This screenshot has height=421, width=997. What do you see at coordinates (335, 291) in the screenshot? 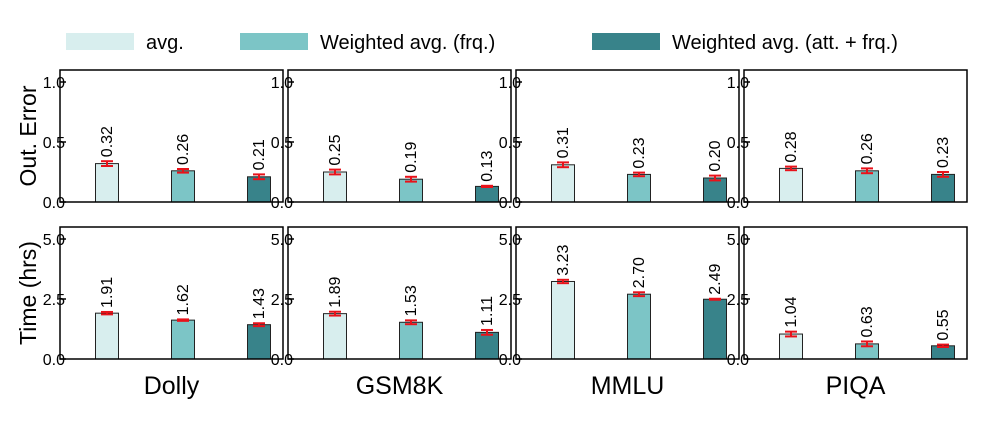
I see `value-label: 1.89` at bounding box center [335, 291].